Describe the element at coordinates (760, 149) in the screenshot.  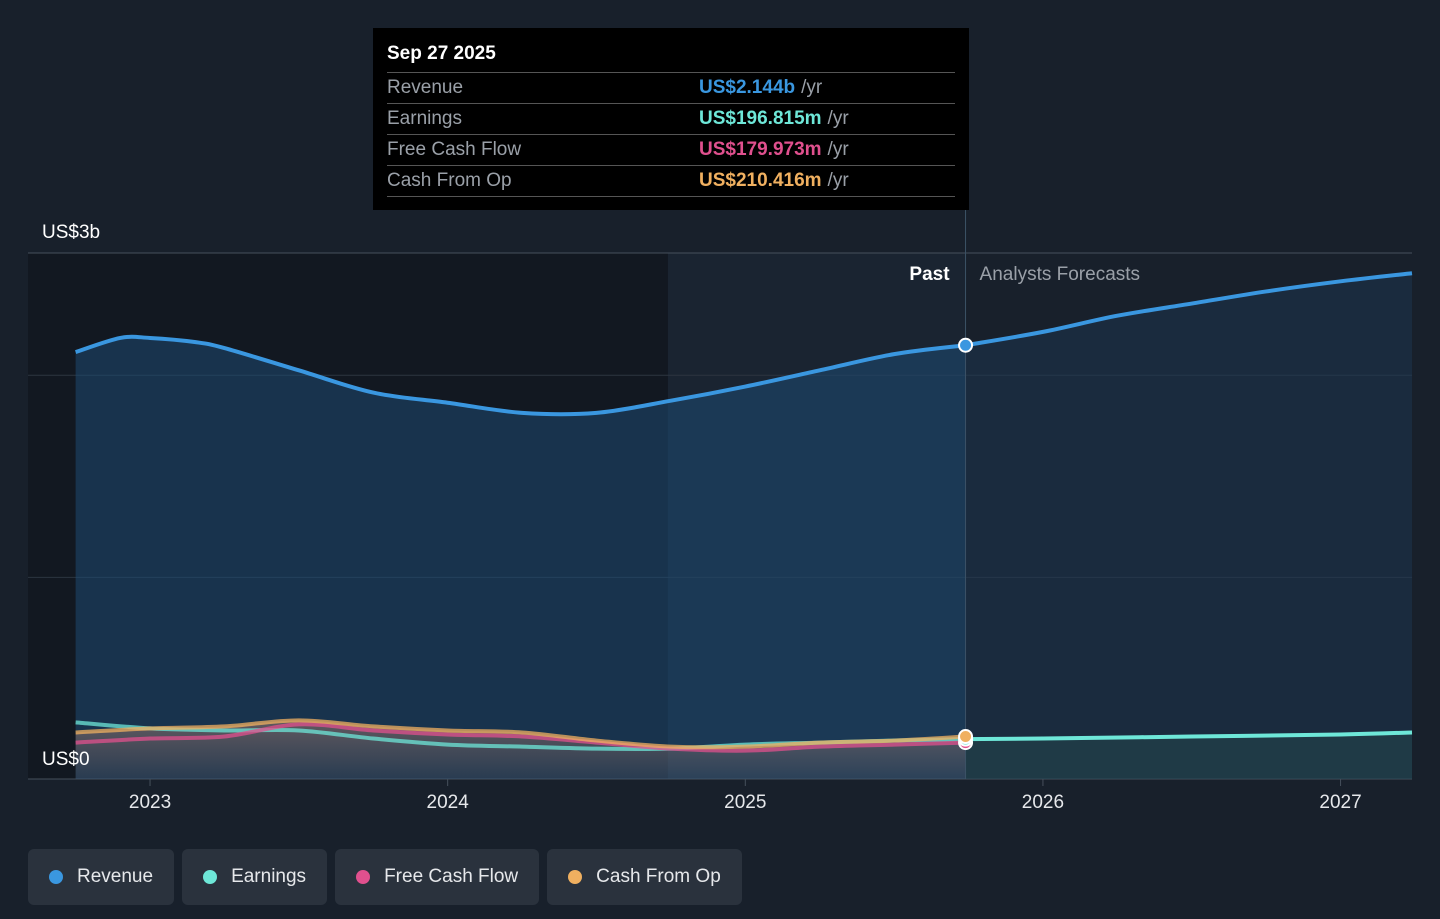
I see `tooltip-value: US$179.973m` at that location.